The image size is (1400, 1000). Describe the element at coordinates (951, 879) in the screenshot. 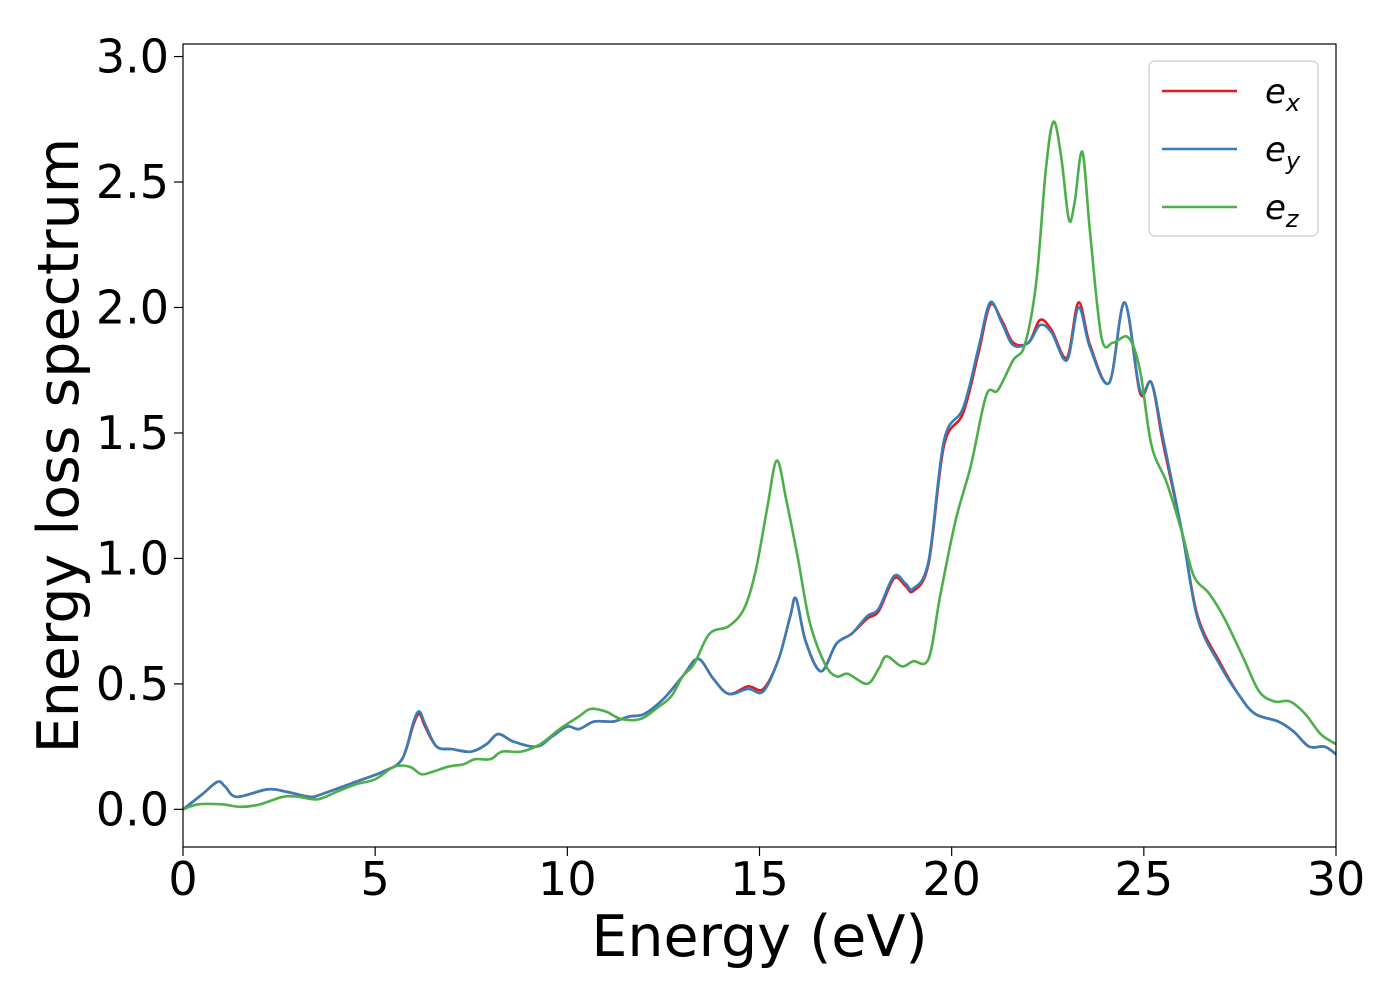

I see `x-tick-label: 20` at that location.